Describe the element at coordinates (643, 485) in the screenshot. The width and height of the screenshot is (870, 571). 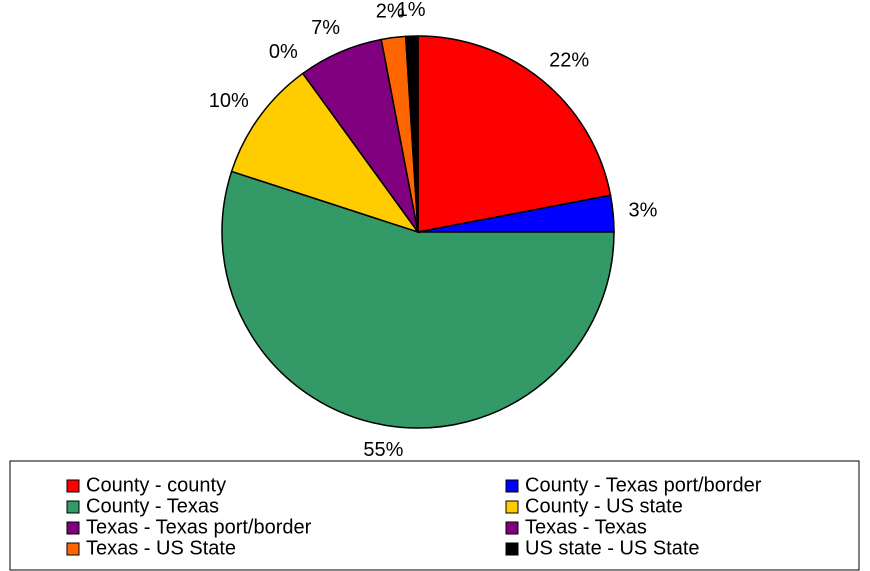
I see `legend-label: County - Texas port/border` at that location.